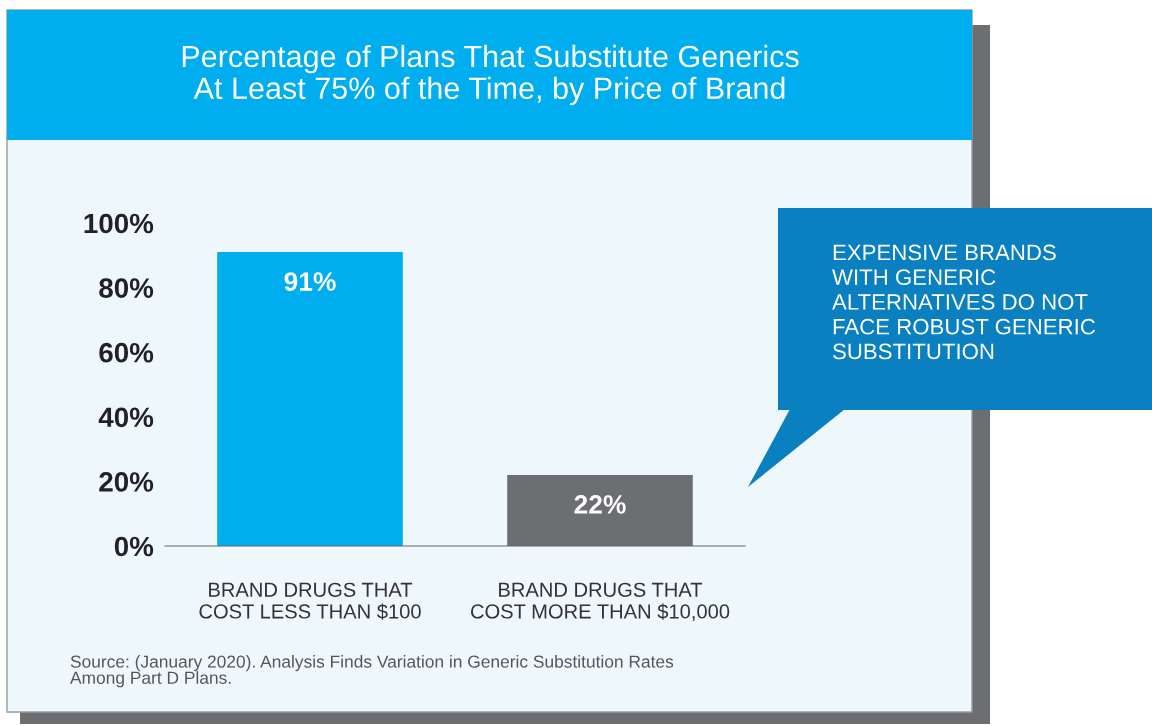 Image resolution: width=1152 pixels, height=726 pixels. I want to click on y-tick-label: 100%, so click(119, 223).